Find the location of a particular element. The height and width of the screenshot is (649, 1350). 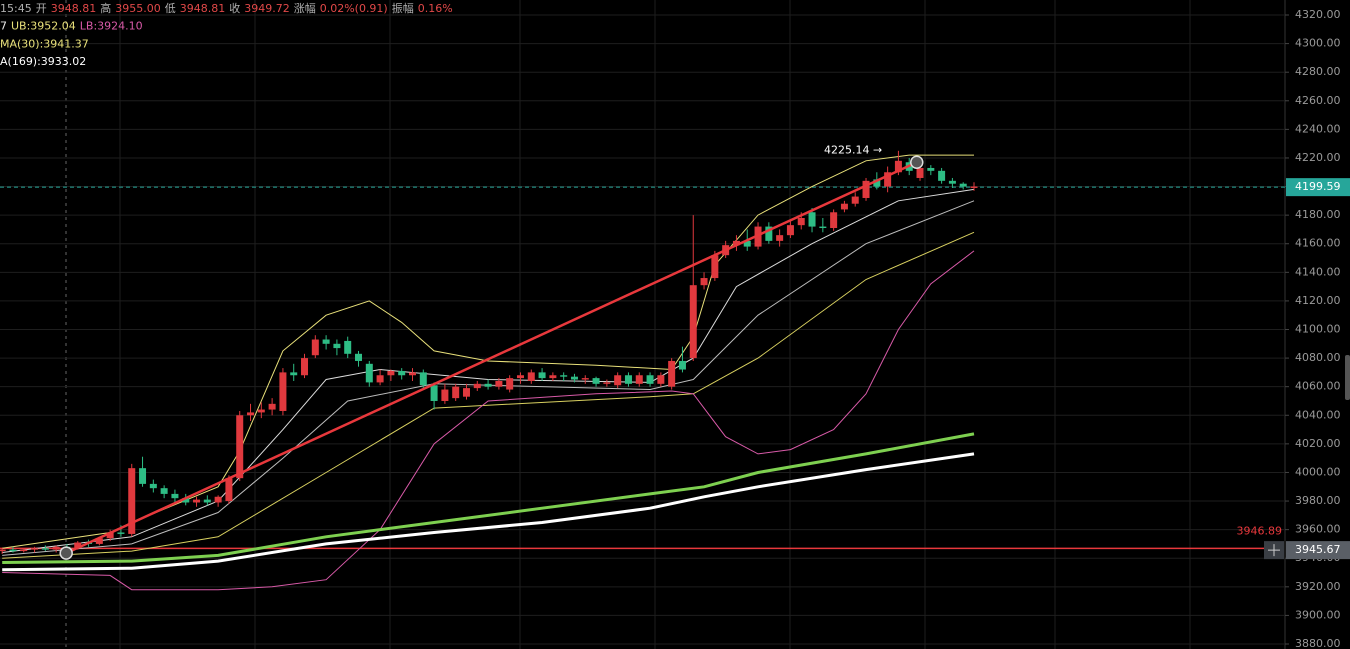

y-tick-label: 4220.00 is located at coordinates (1318, 157).